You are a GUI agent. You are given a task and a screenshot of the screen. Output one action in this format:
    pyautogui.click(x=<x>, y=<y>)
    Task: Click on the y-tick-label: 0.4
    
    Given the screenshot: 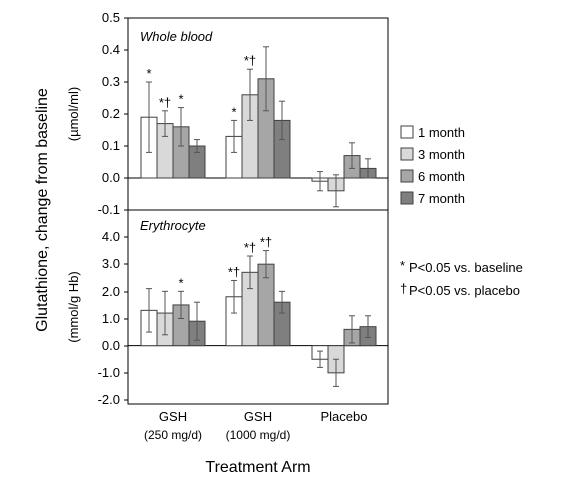 What is the action you would take?
    pyautogui.click(x=111, y=49)
    